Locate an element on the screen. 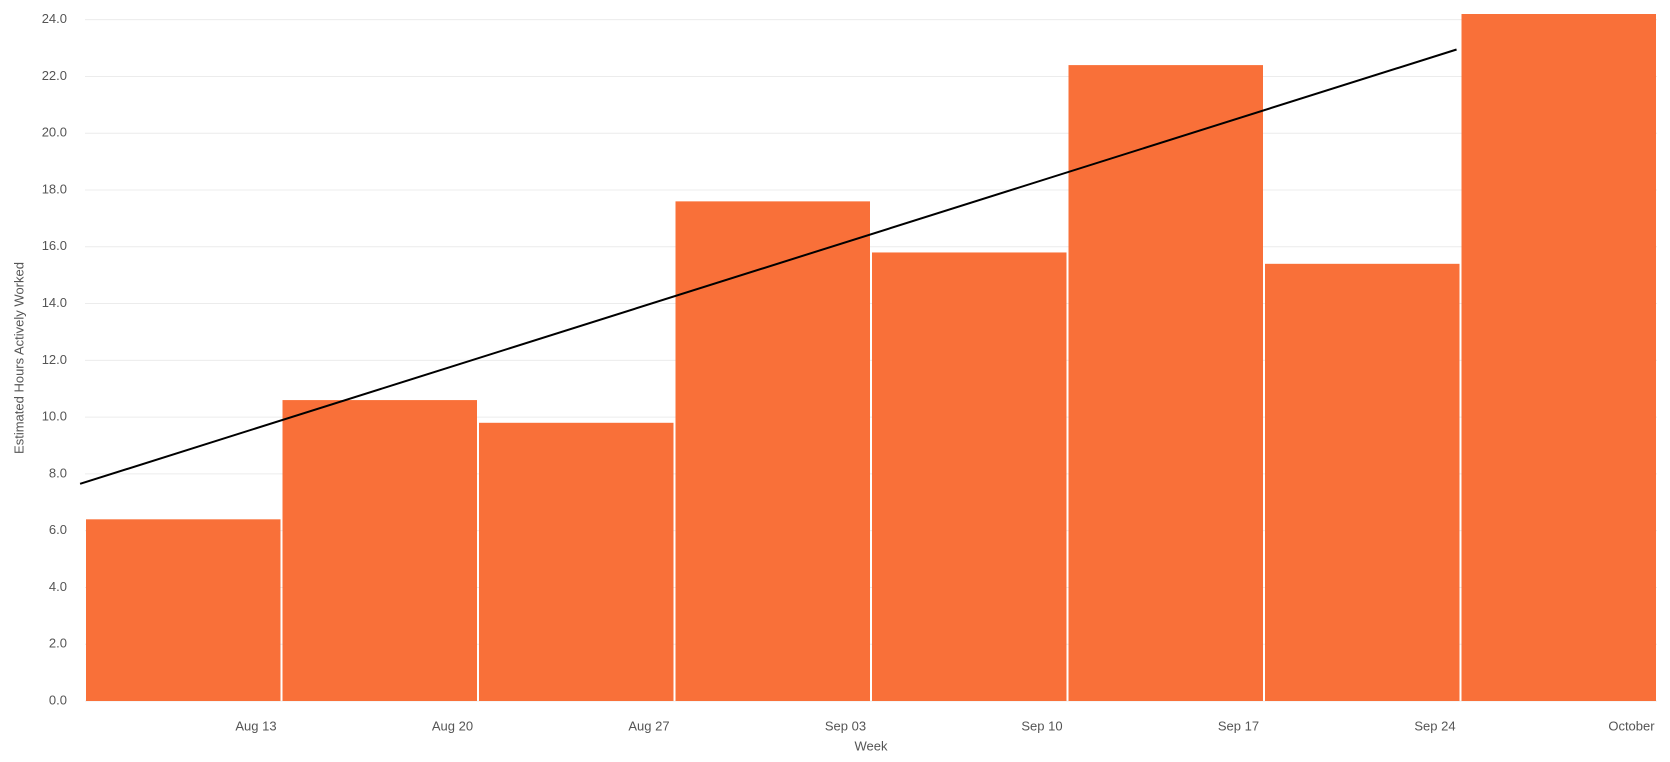  x-tick-label: Sep 24 is located at coordinates (1434, 725).